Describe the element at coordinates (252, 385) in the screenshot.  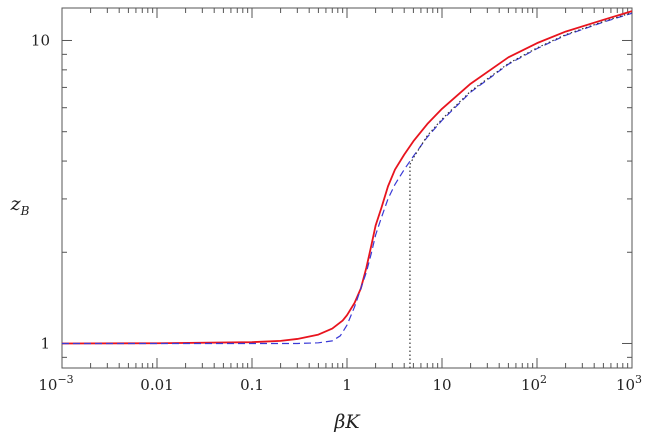
I see `x-tick-label: 0.1` at that location.